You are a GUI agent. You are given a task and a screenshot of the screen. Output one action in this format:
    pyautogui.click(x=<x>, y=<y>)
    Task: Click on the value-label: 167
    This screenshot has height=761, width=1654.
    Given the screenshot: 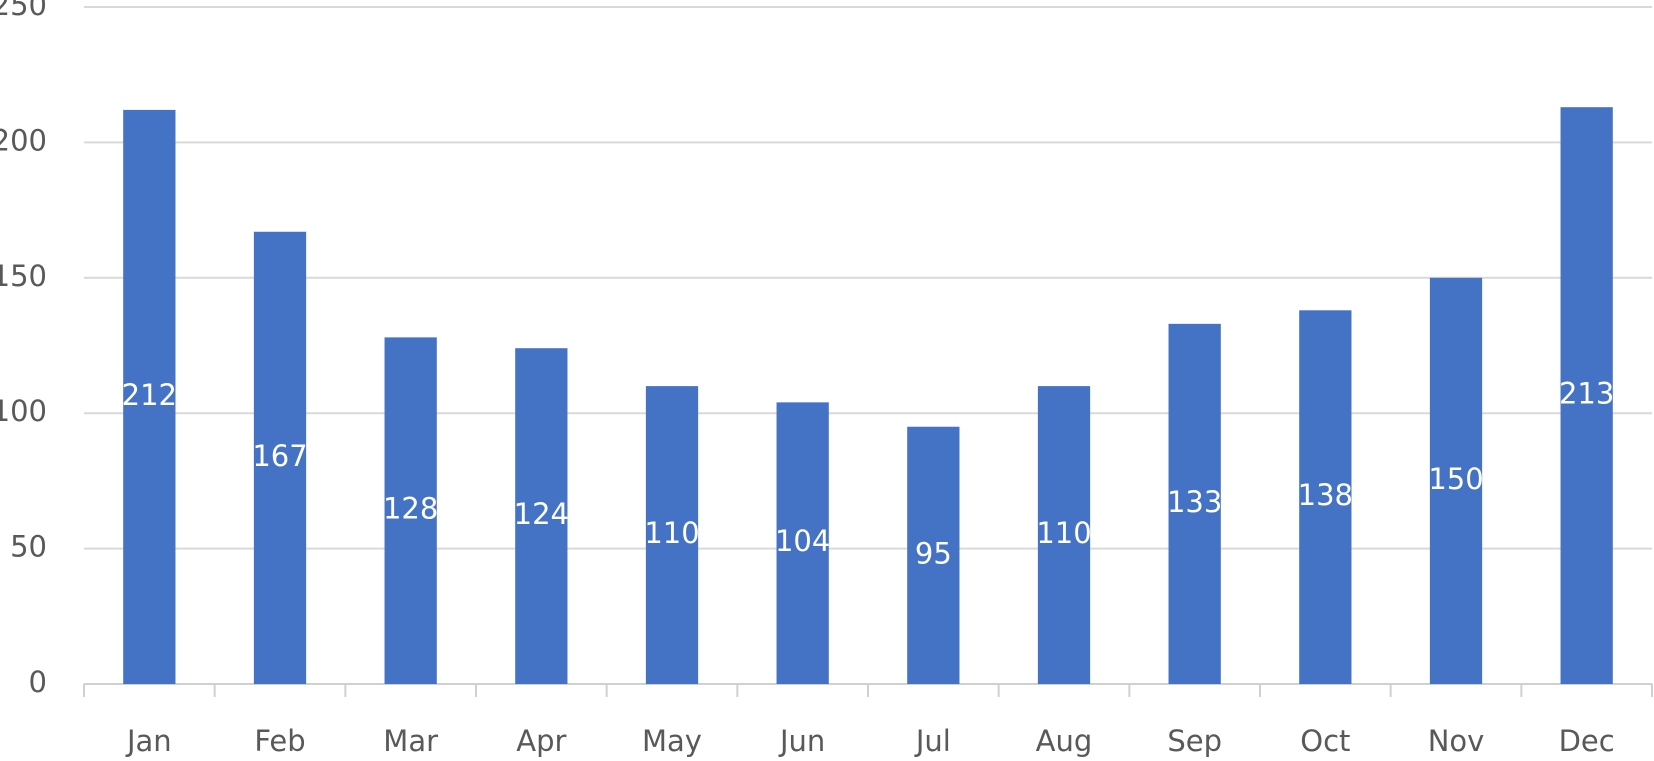 What is the action you would take?
    pyautogui.click(x=279, y=456)
    